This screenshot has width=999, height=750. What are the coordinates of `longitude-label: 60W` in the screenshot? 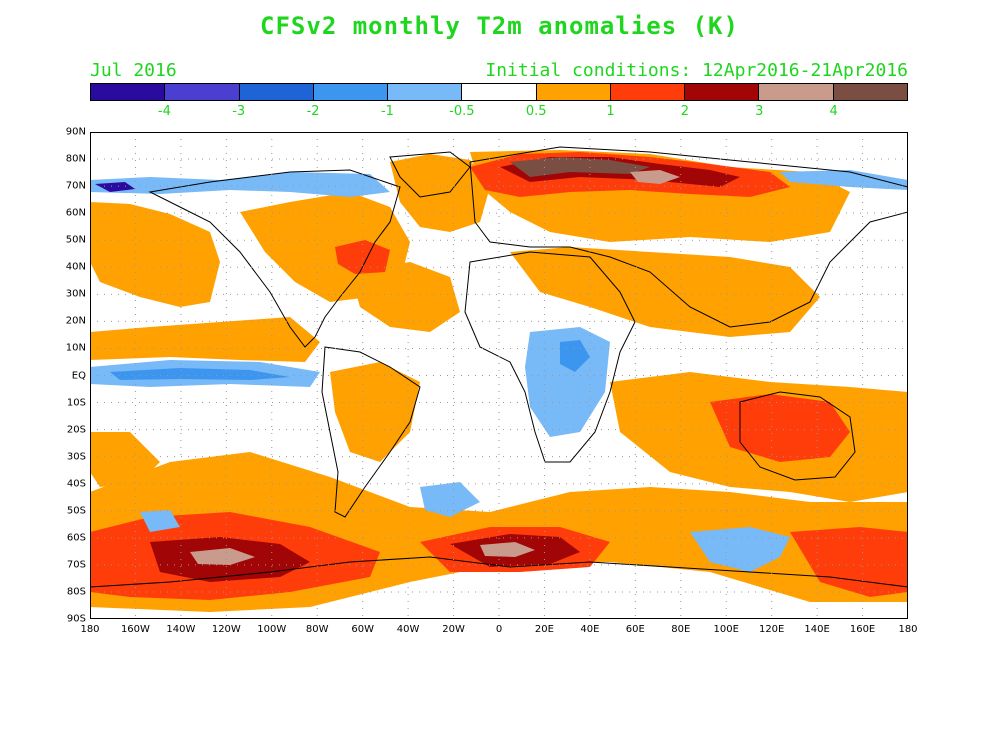 It's located at (362, 629).